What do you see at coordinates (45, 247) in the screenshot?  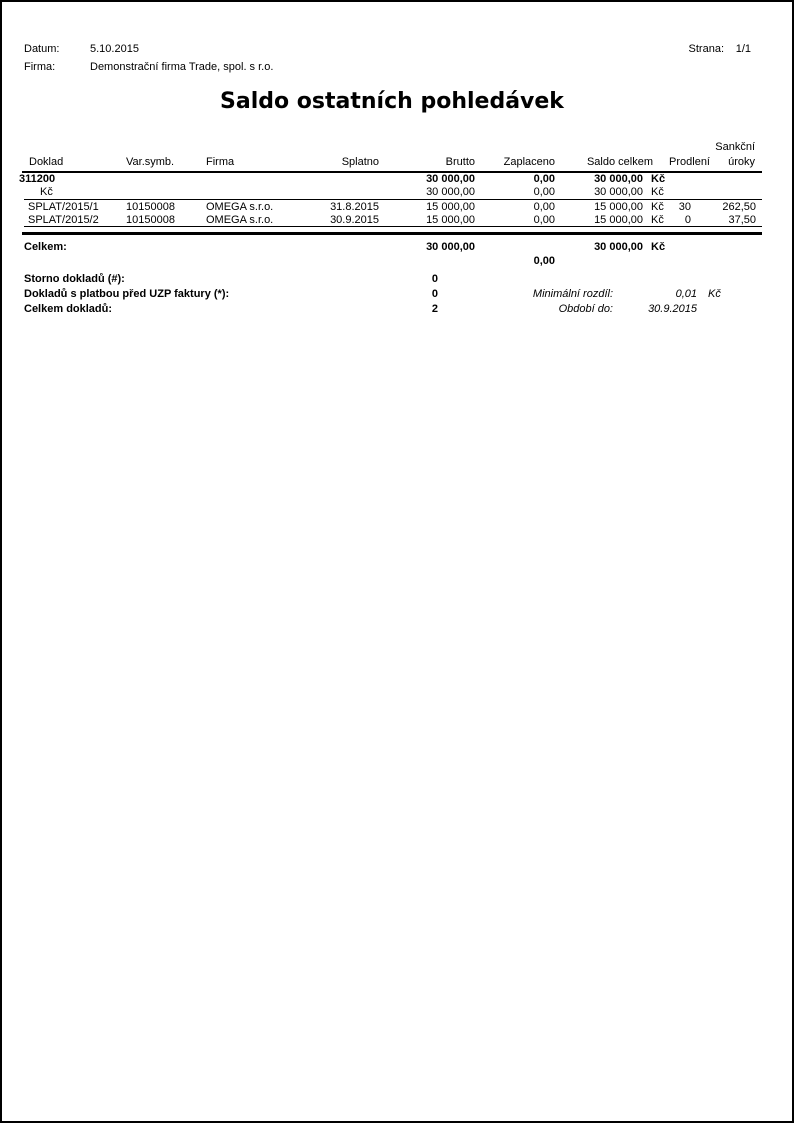 I see `total-label: Celkem:` at bounding box center [45, 247].